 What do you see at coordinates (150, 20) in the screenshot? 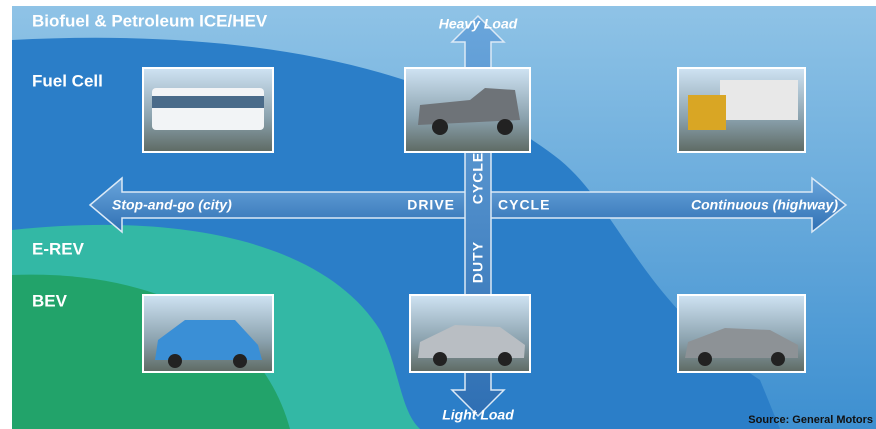
I see `region-label: Biofuel & Petroleum ICE/HEV` at bounding box center [150, 20].